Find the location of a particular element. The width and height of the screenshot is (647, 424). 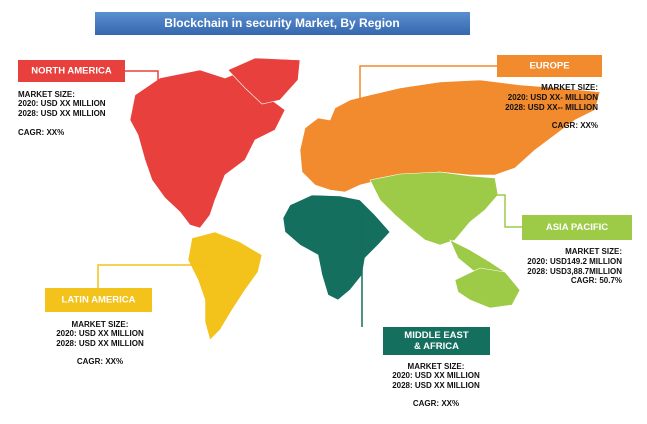

region-detail: 2020: USD149.2 MILLION is located at coordinates (574, 261).